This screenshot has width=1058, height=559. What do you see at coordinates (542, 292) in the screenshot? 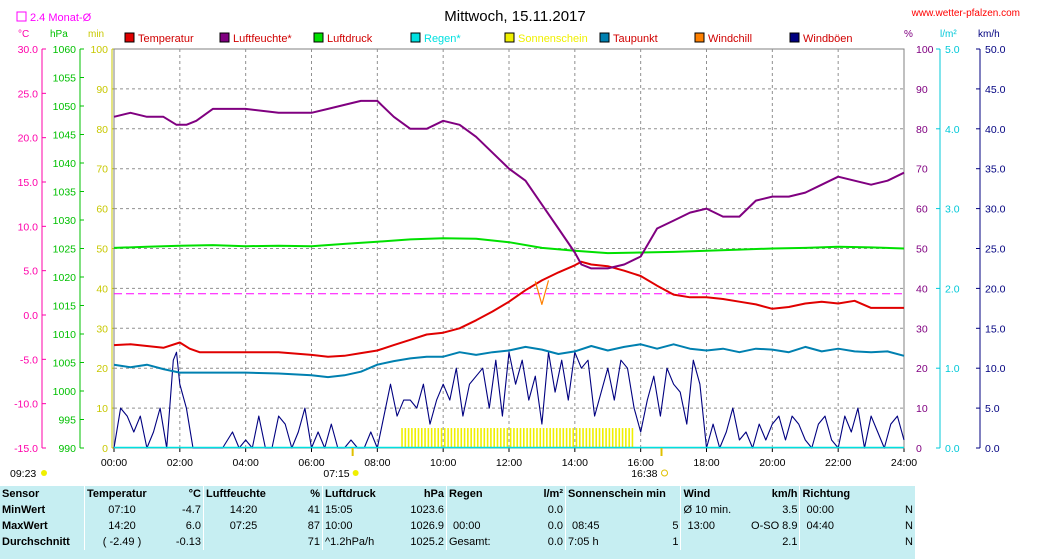
I see `series-windchill` at bounding box center [542, 292].